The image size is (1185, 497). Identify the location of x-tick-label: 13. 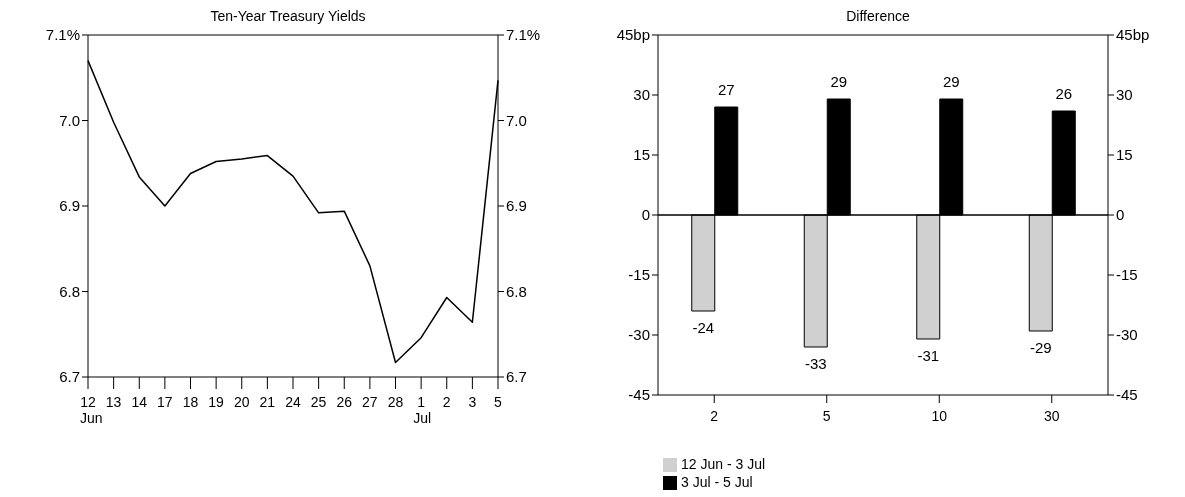
(113, 402).